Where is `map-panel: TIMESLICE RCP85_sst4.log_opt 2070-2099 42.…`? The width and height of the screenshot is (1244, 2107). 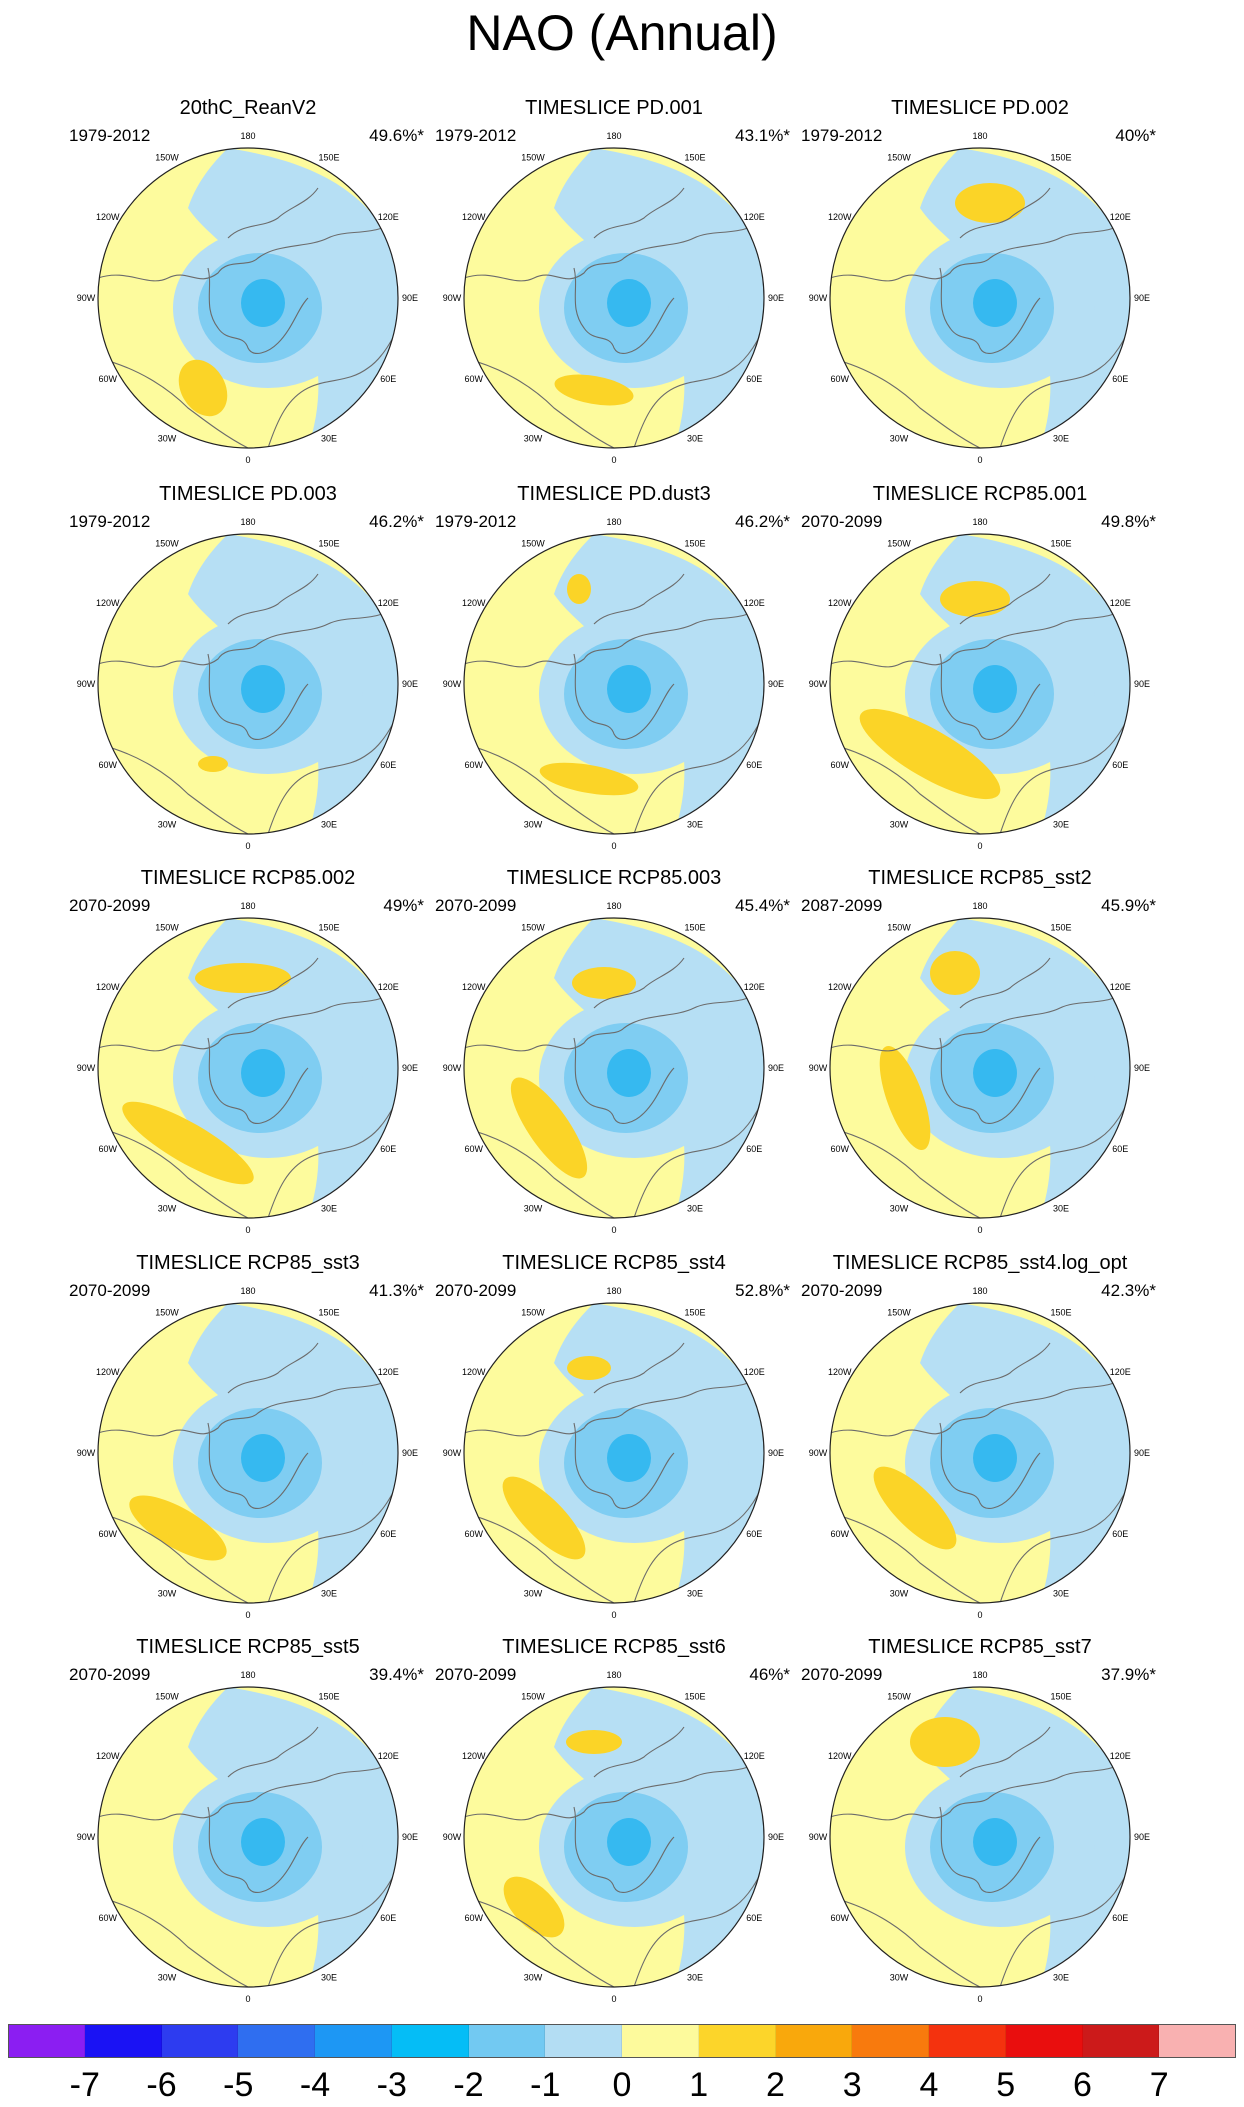
map-panel: TIMESLICE RCP85_sst4.log_opt 2070-2099 42.… is located at coordinates (980, 1443).